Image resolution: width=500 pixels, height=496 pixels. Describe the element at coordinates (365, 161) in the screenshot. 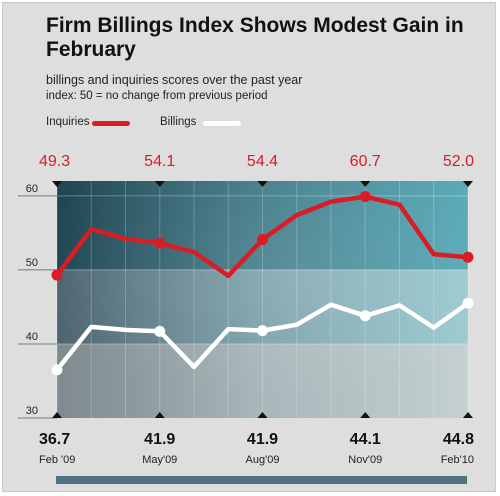

I see `inquiries-top-label: 60.7` at that location.